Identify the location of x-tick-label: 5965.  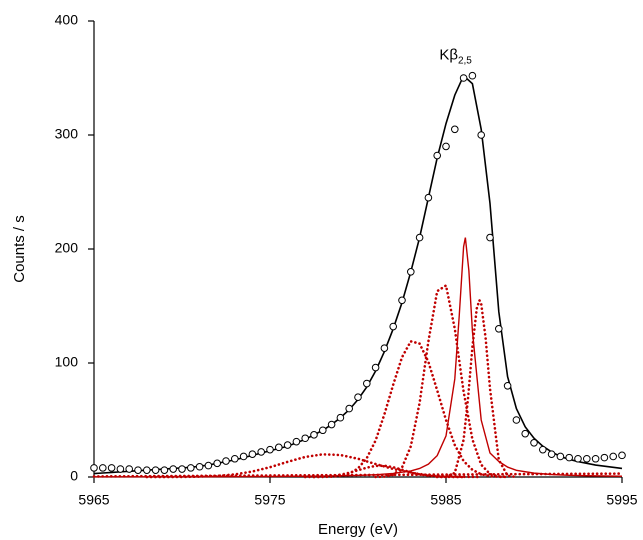
(93, 500).